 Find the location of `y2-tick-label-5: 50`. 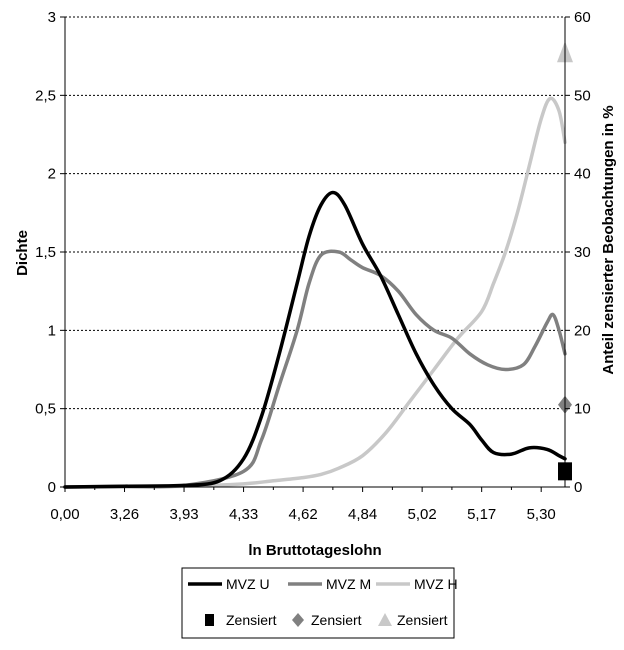

y2-tick-label-5: 50 is located at coordinates (582, 95).